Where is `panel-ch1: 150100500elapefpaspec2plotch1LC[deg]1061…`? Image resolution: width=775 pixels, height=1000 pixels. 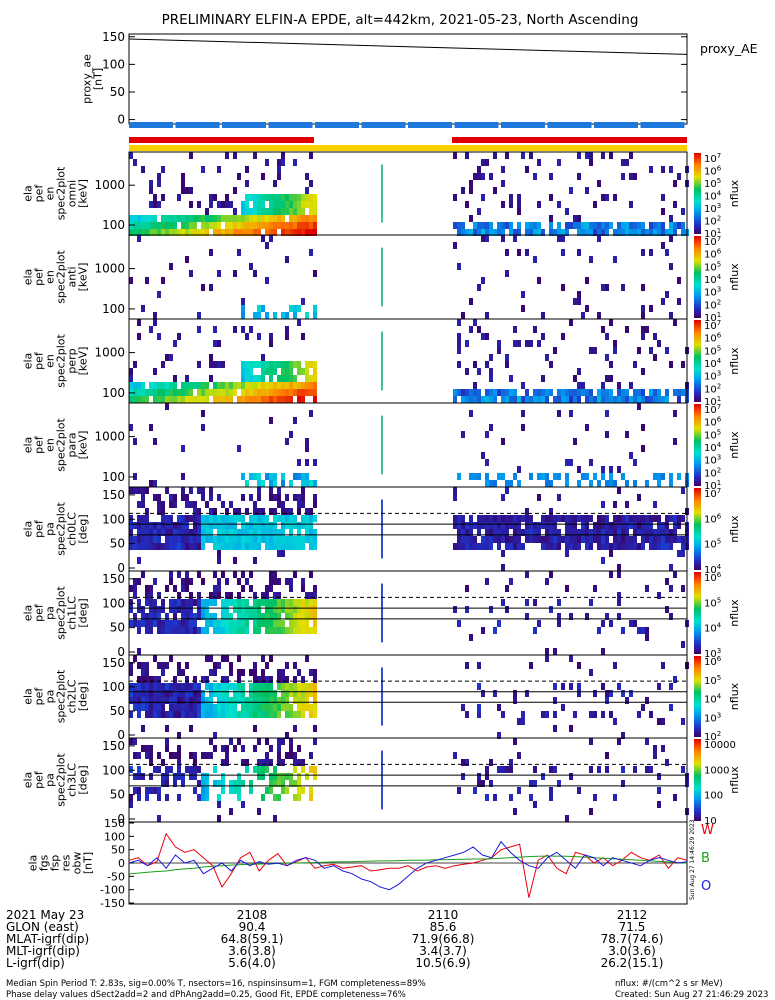
panel-ch1: 150100500elapefpaspec2plotch1LC[deg]1061… is located at coordinates (381, 615).